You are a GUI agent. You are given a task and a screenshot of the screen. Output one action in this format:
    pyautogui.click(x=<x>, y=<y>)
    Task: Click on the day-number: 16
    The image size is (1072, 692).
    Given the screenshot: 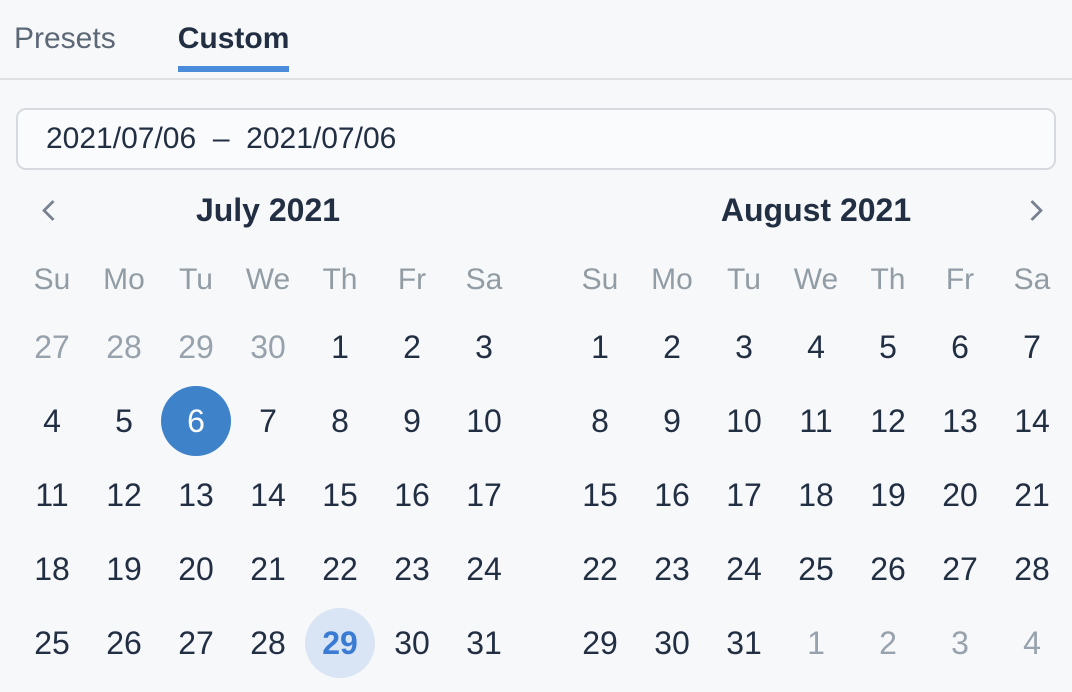 What is the action you would take?
    pyautogui.click(x=412, y=494)
    